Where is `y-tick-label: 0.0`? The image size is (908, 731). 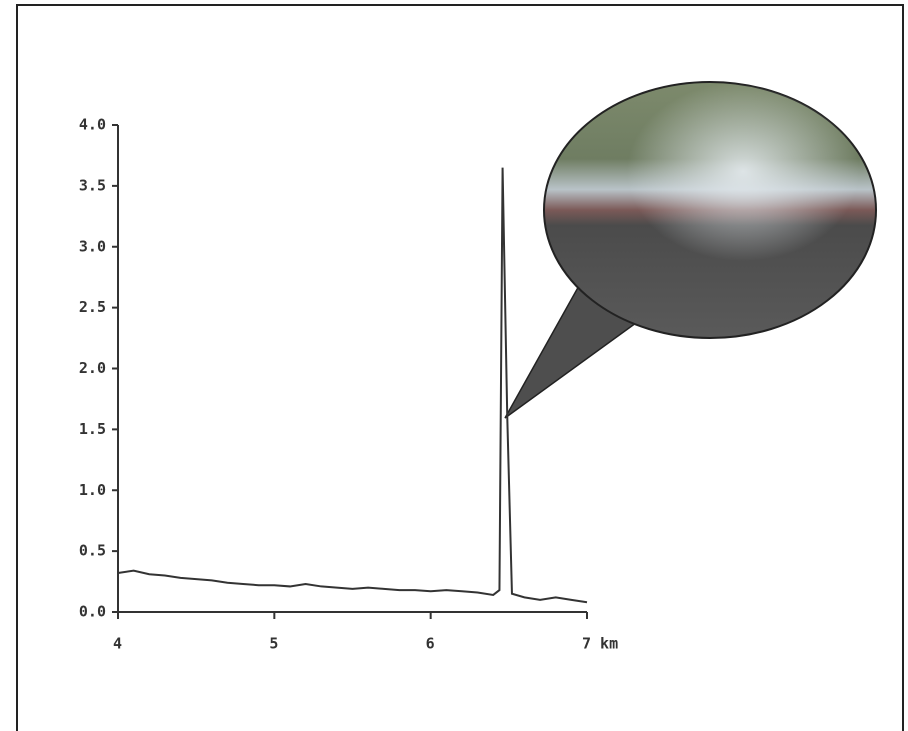
y-tick-label: 0.0 is located at coordinates (92, 612).